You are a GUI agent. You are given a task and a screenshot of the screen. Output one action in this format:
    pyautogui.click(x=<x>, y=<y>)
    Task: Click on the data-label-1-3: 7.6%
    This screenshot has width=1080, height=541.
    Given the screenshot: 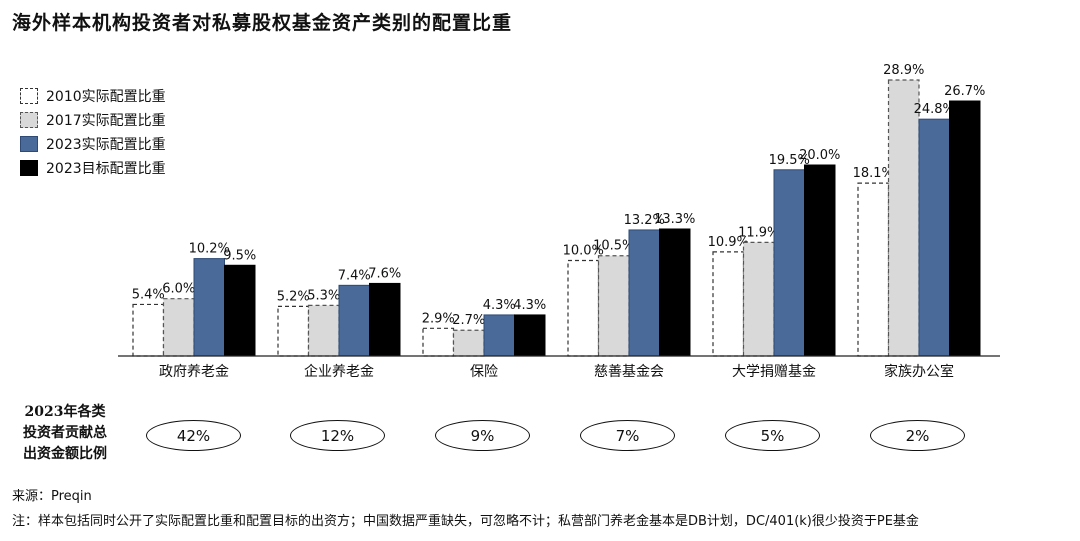 What is the action you would take?
    pyautogui.click(x=384, y=273)
    